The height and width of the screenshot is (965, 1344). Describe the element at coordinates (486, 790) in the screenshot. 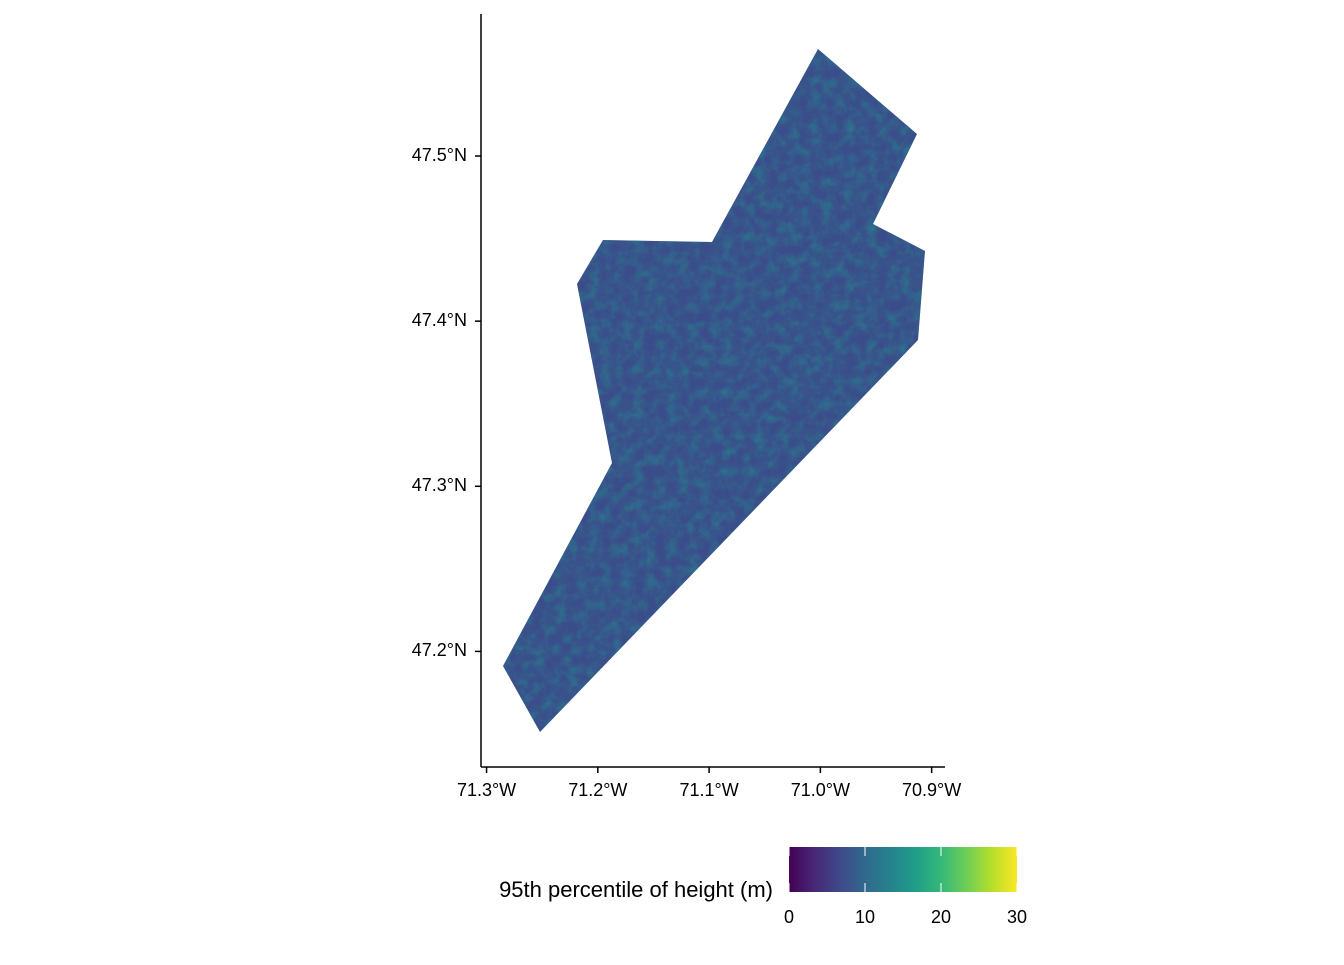

I see `x-tick-label: 71.3°W` at that location.